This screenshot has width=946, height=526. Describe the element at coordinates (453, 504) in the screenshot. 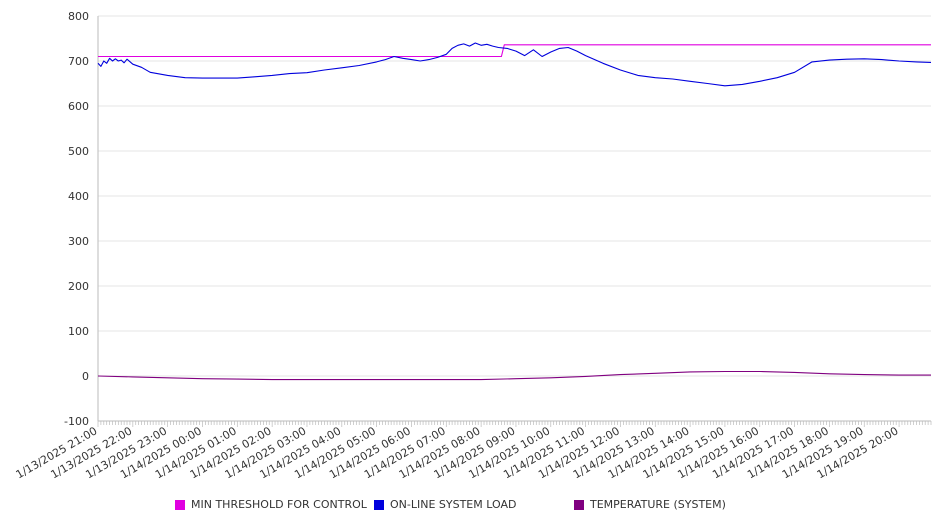

I see `legend-label-system-load: ON-LINE SYSTEM LOAD` at that location.